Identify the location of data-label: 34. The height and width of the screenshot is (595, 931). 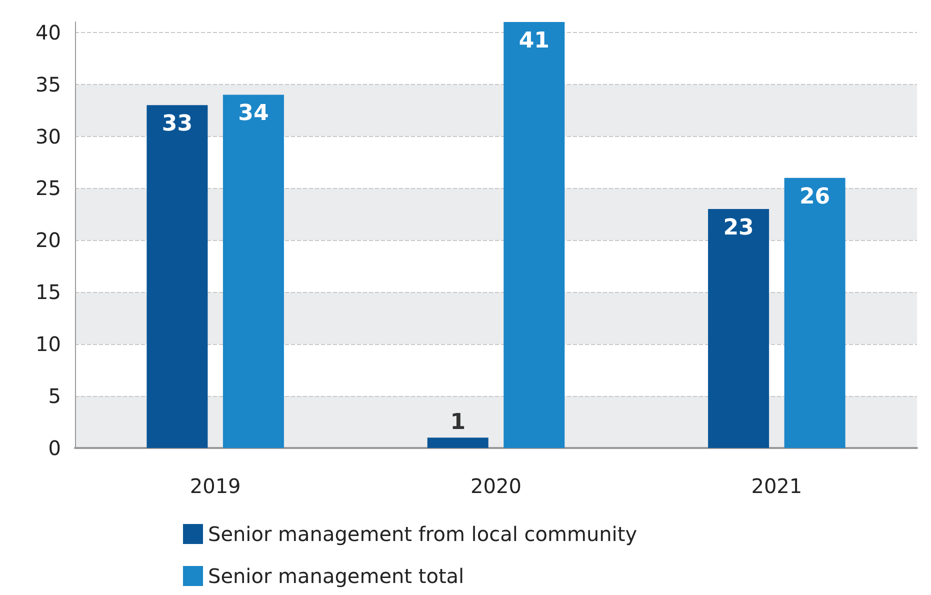
(253, 113).